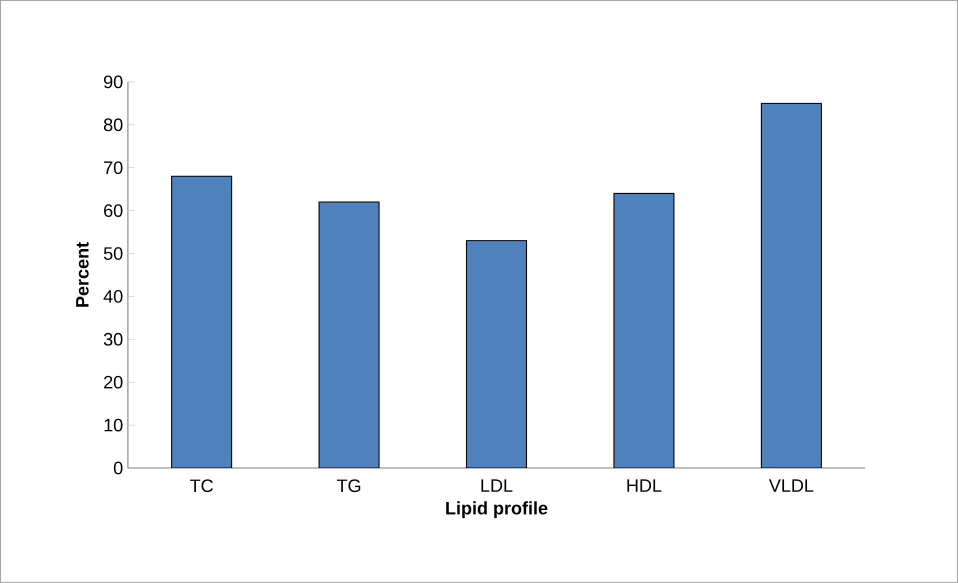  Describe the element at coordinates (118, 468) in the screenshot. I see `y-tick-label: 0` at that location.